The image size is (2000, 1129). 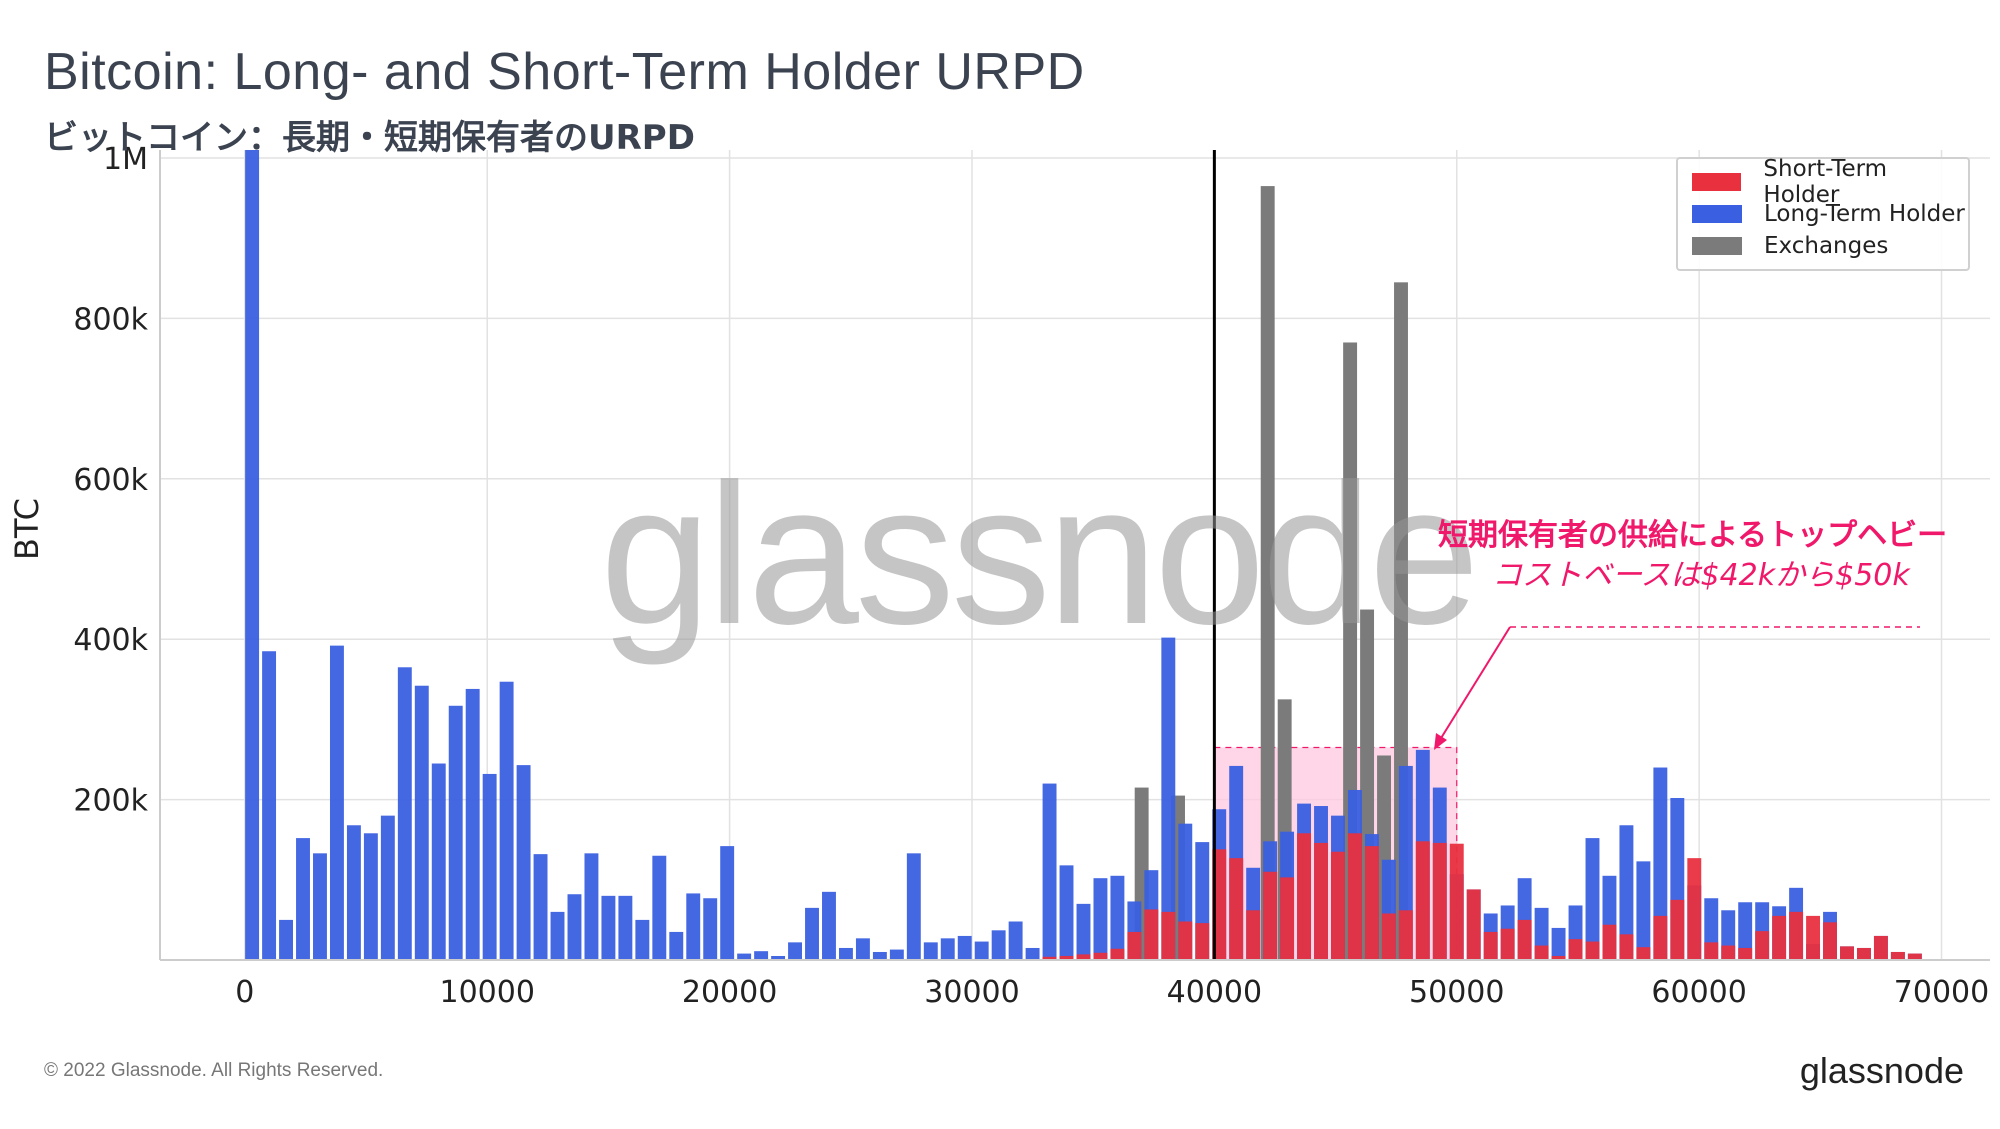 I want to click on legend-item-exchanges: Exchanges, so click(x=1790, y=246).